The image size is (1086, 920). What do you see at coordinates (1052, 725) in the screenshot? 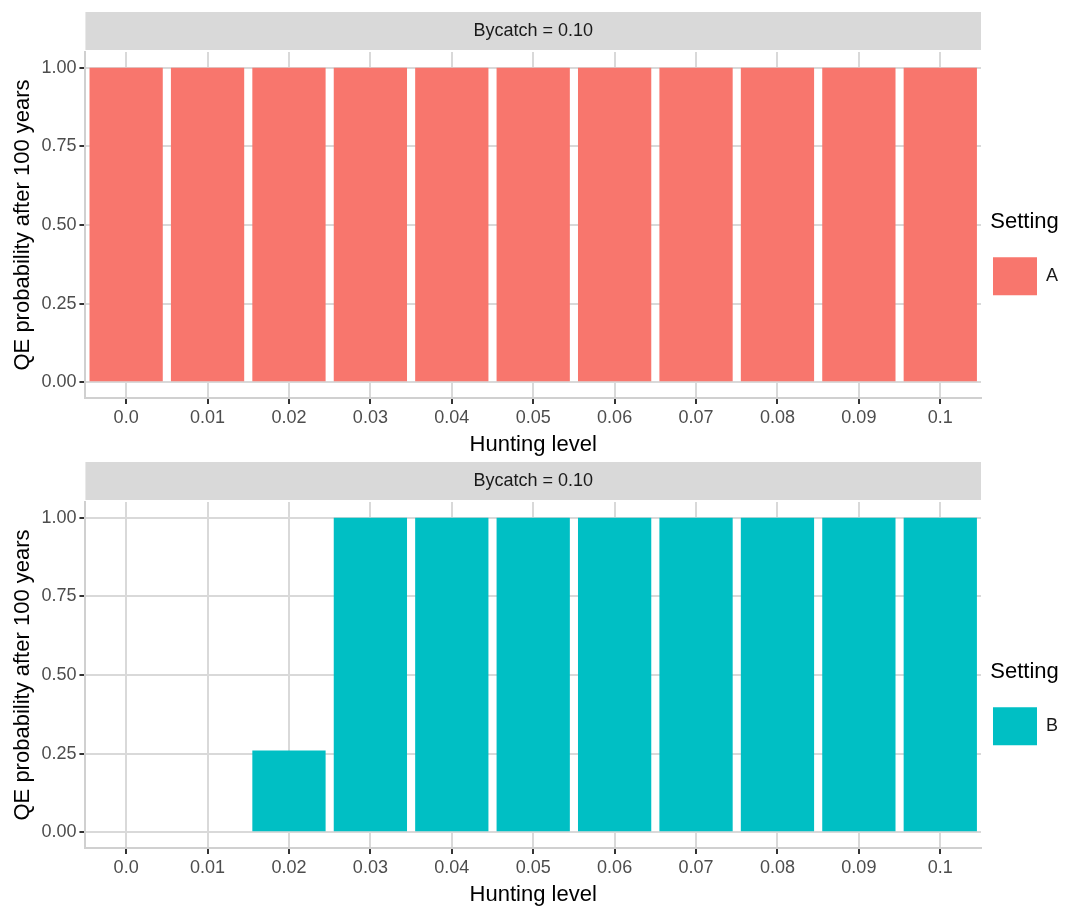
I see `legend-label: B` at bounding box center [1052, 725].